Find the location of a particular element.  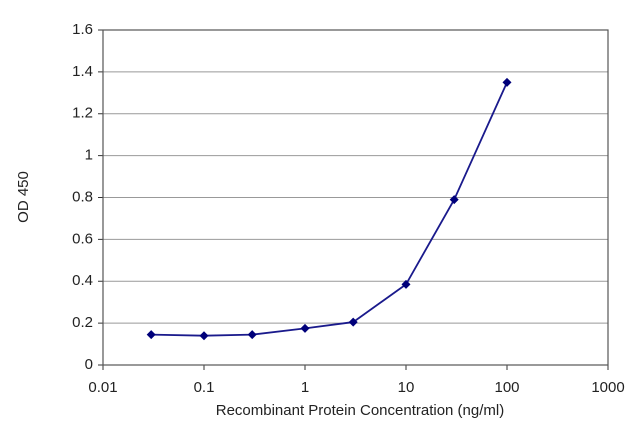

y-tick-label: 1.2 is located at coordinates (82, 113).